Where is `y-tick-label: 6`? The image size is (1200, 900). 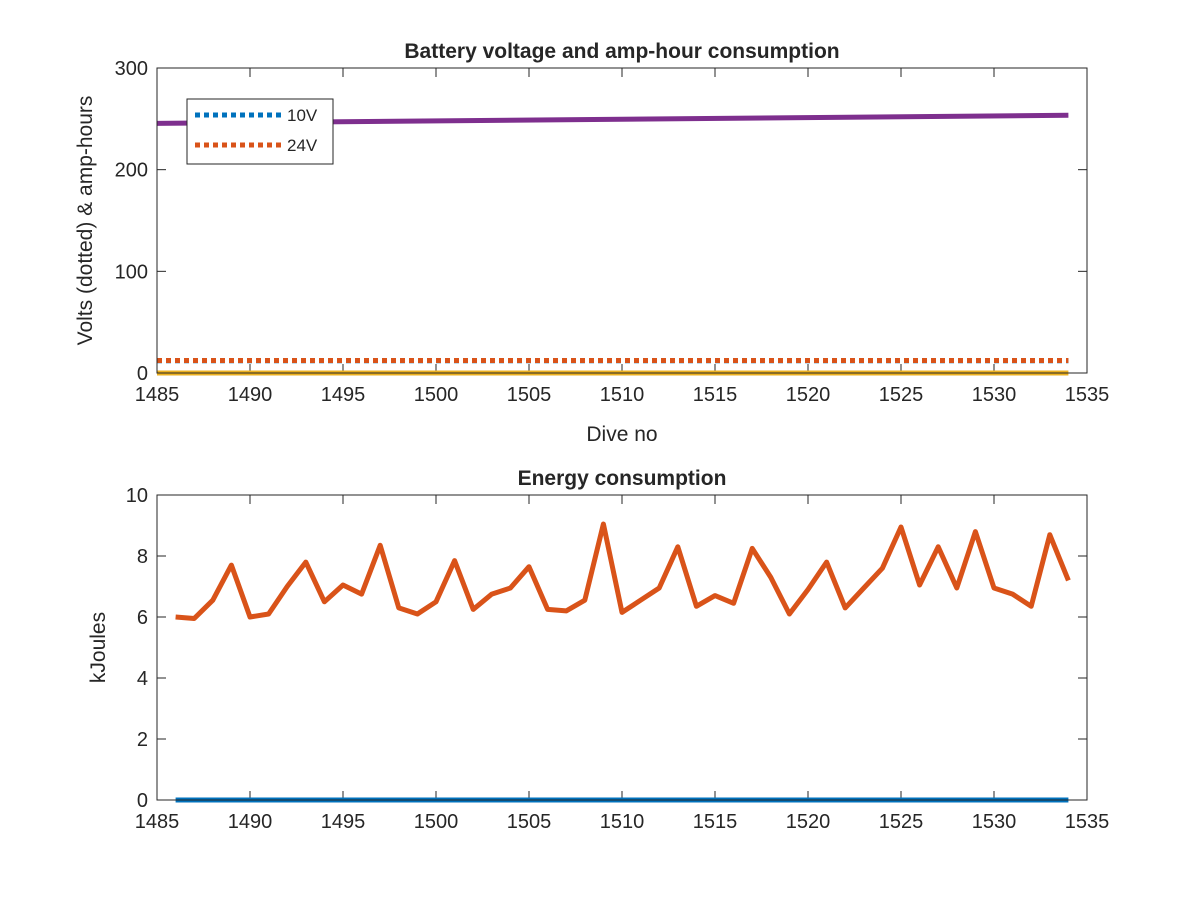
y-tick-label: 6 is located at coordinates (142, 618).